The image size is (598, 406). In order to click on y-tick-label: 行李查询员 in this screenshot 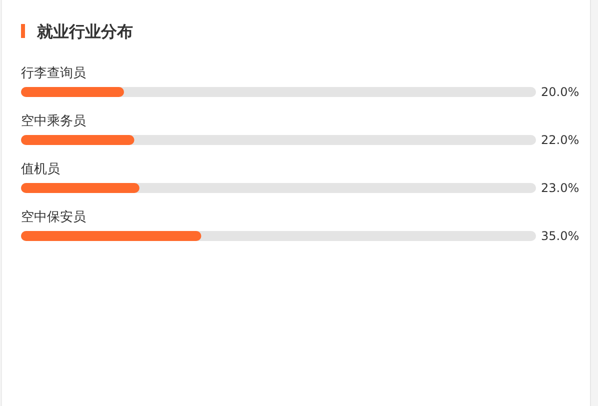, I will do `click(53, 73)`.